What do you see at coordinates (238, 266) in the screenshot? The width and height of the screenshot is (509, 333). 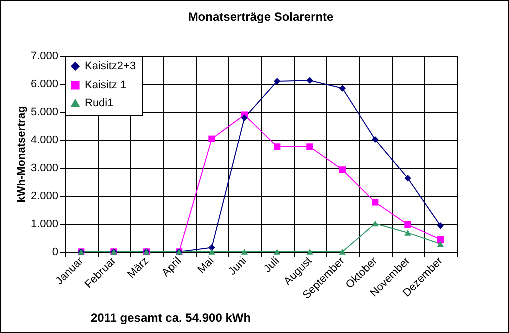 I see `x-tick-label: Juni` at bounding box center [238, 266].